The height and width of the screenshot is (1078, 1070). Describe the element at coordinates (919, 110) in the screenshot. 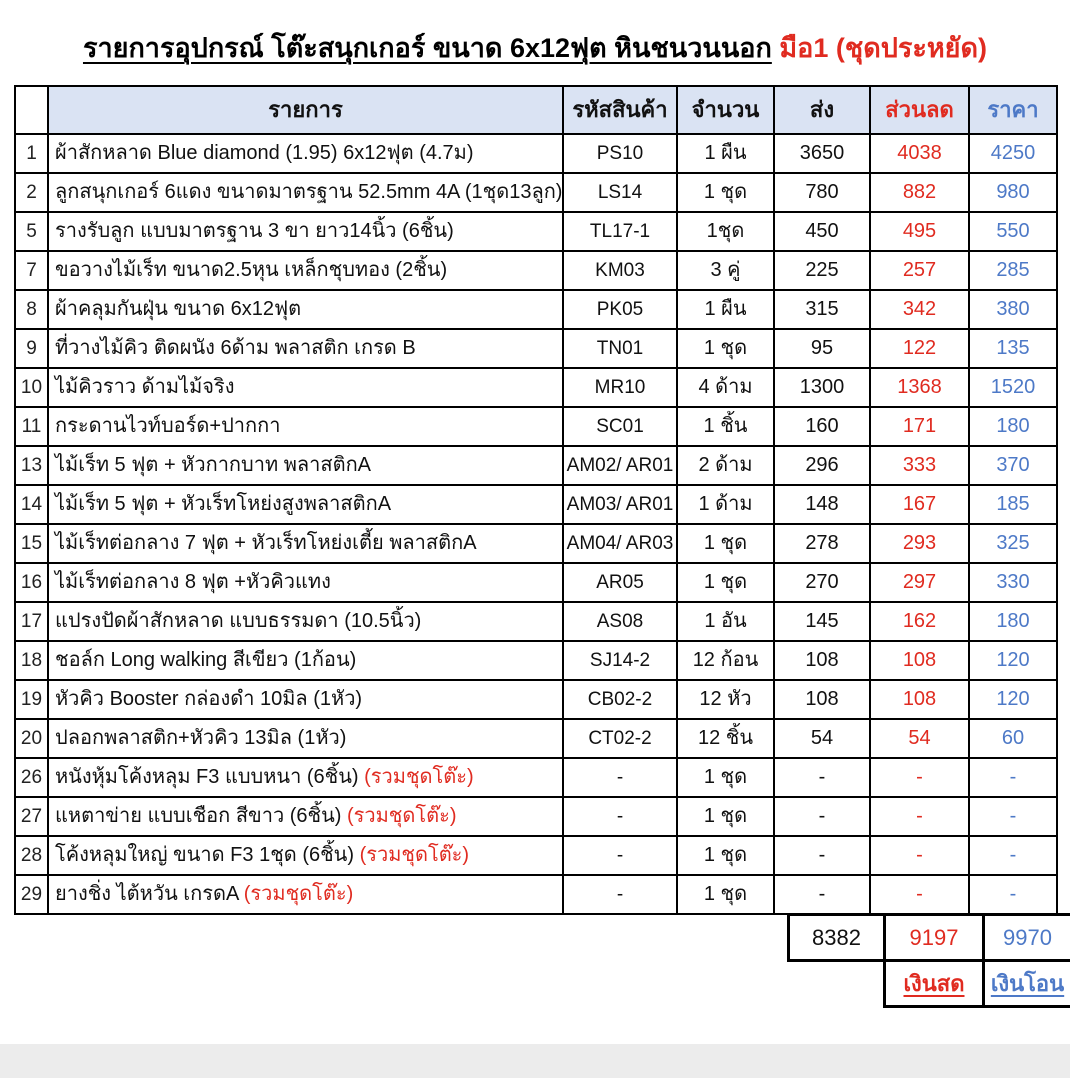

I see `header-discount: ส่วนลด` at that location.